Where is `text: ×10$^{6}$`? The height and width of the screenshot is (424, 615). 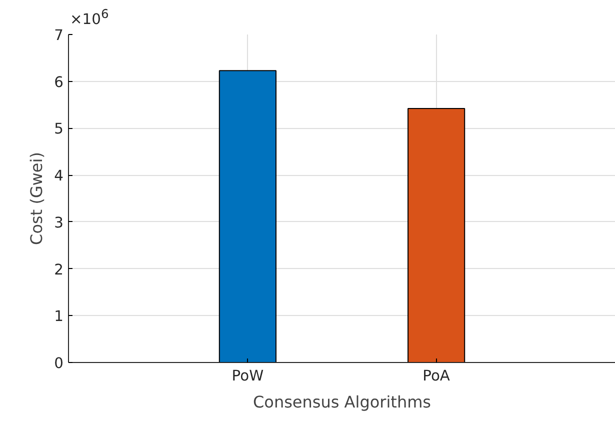
text: ×10$^{6}$ is located at coordinates (89, 18).